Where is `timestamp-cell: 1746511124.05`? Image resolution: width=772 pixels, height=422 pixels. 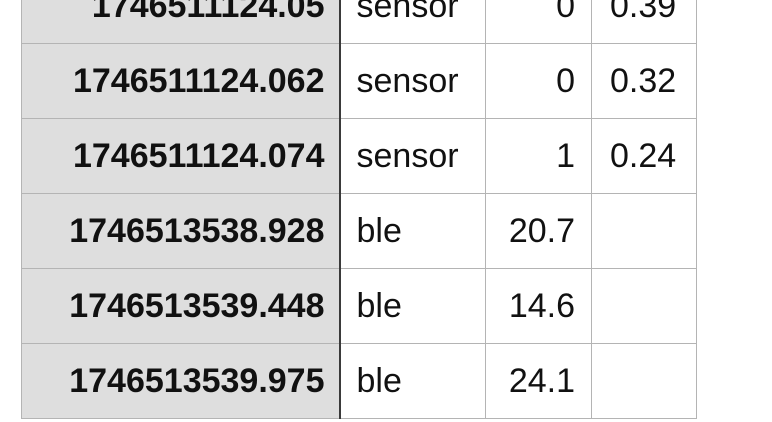
timestamp-cell: 1746511124.05 is located at coordinates (181, 22).